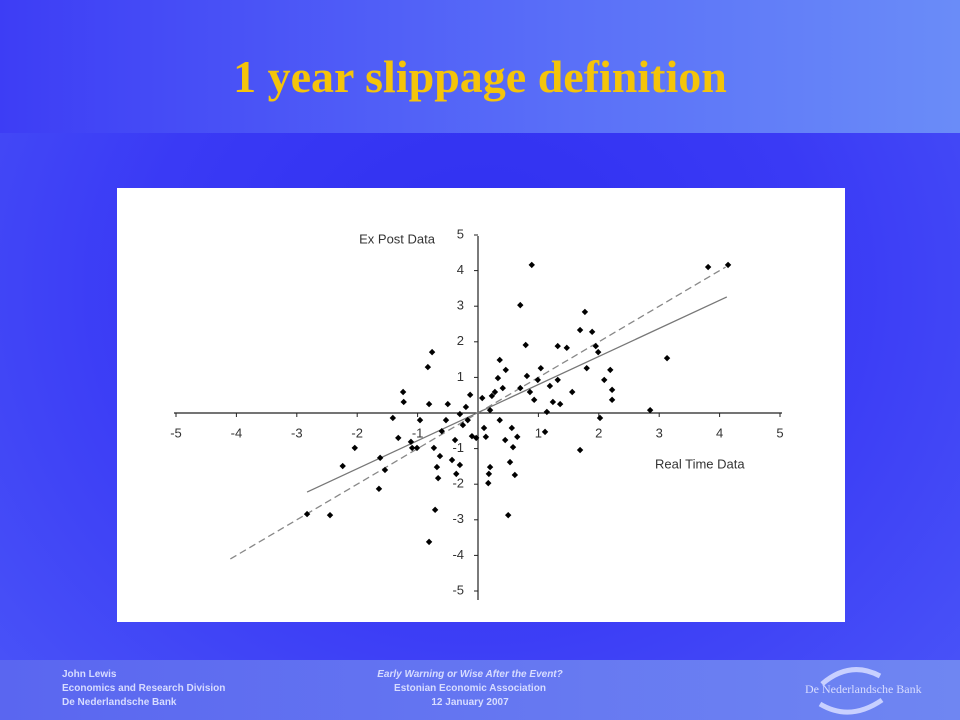 This screenshot has height=720, width=960. What do you see at coordinates (659, 432) in the screenshot?
I see `x-tick-label: 3` at bounding box center [659, 432].